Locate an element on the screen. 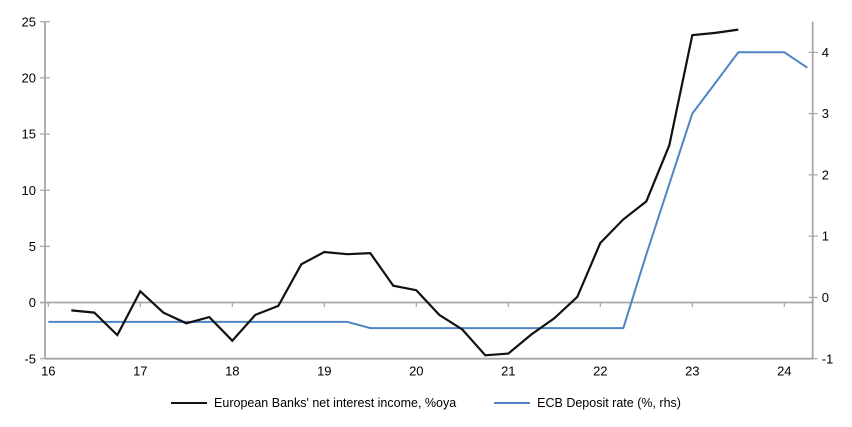  x-axis-tick-label: 23 is located at coordinates (692, 371).